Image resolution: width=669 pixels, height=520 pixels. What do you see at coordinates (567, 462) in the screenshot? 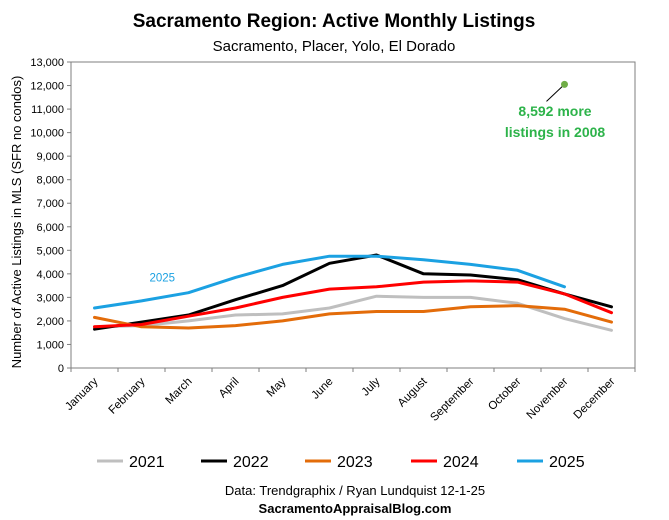
I see `legend-label-2025: 2025` at bounding box center [567, 462].